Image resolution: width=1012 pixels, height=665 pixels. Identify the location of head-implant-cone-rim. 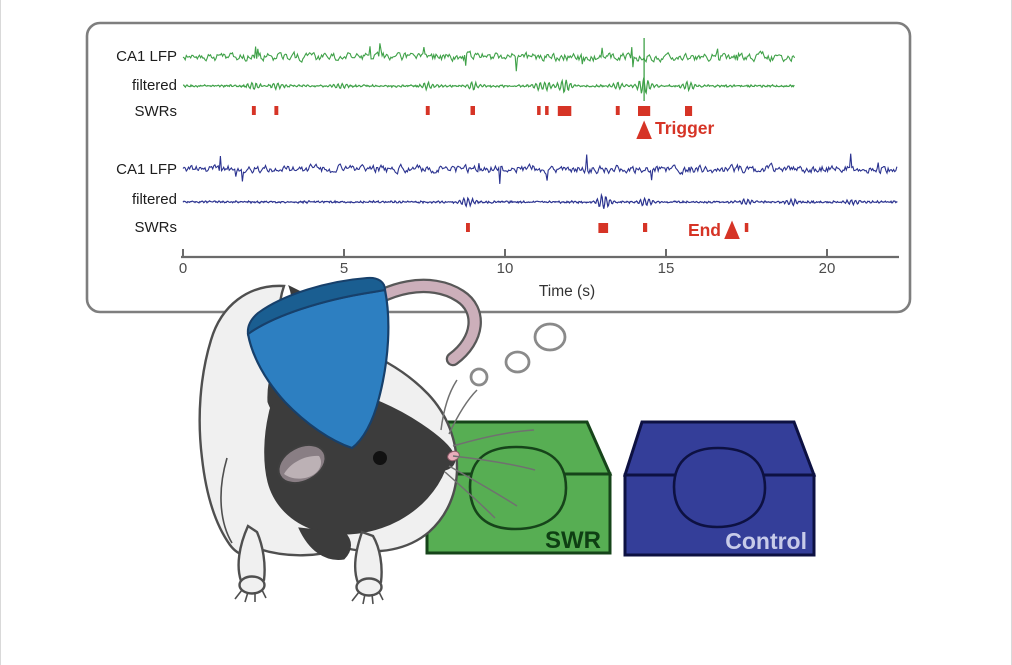
(316, 306).